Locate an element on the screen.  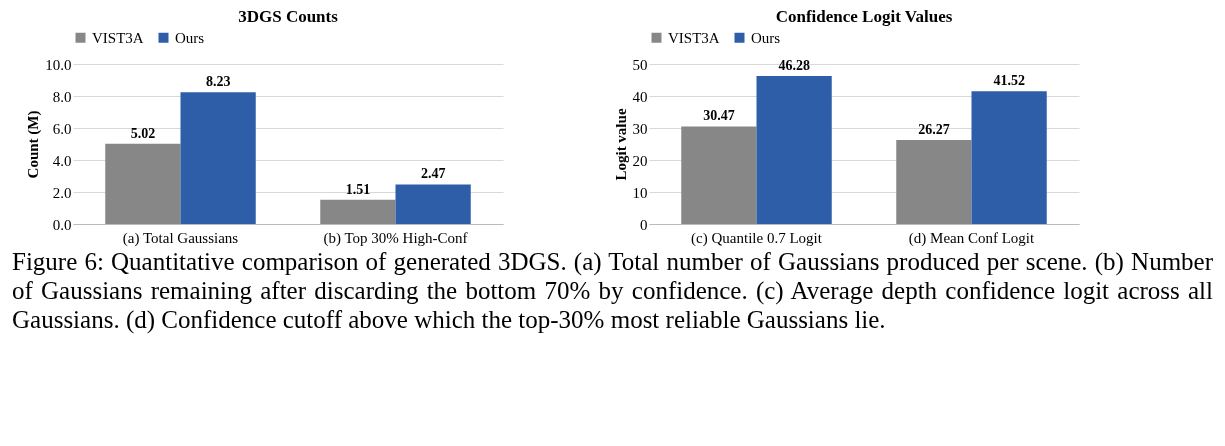
y-tick-label: 0 is located at coordinates (644, 224).